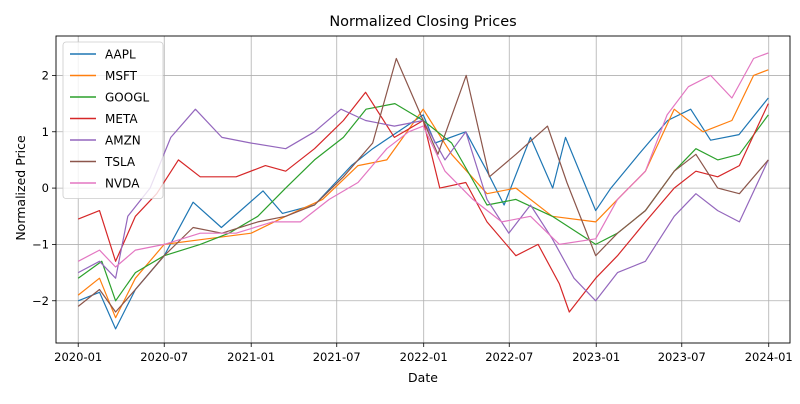  I want to click on legend: AAPL MSFT GOOGL META AMZN TSLA NVDA, so click(113, 120).